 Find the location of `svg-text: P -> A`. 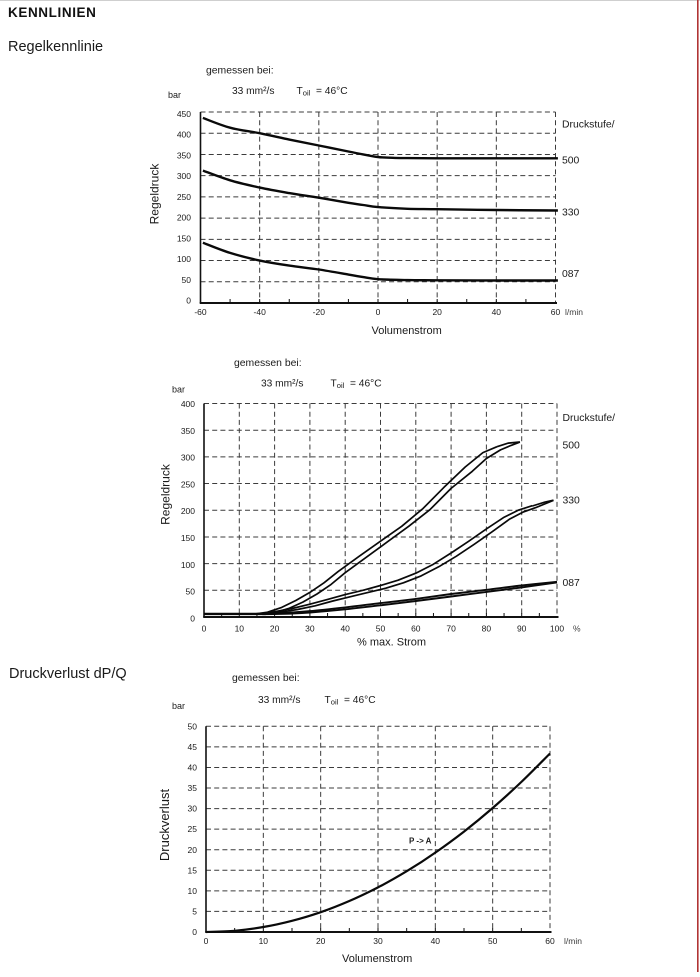

svg-text: P -> A is located at coordinates (420, 841).